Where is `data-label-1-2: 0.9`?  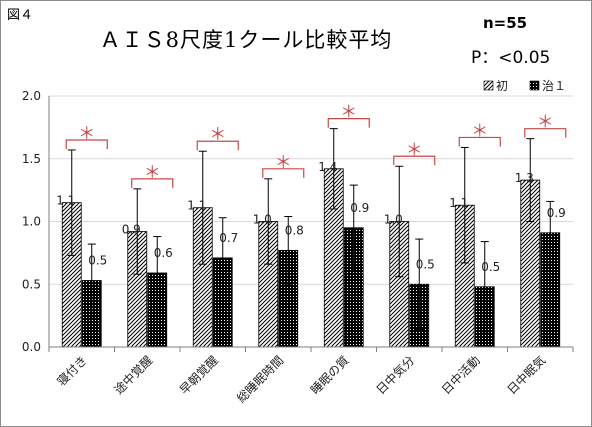 data-label-1-2: 0.9 is located at coordinates (131, 230).